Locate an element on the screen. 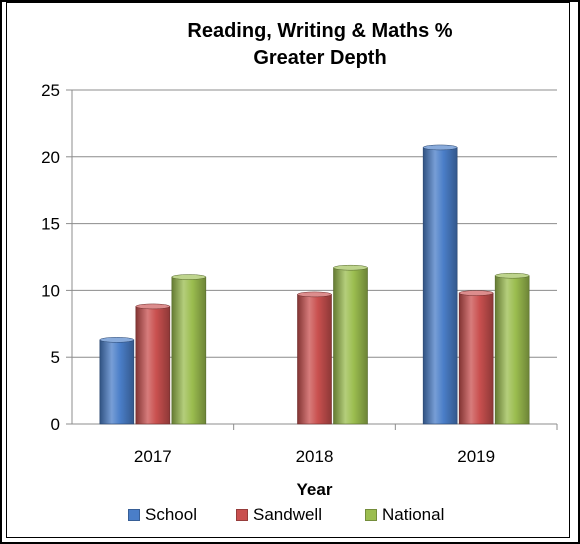 The image size is (580, 544). chart-title: Reading, Writing & Maths % Greater Depth is located at coordinates (320, 45).